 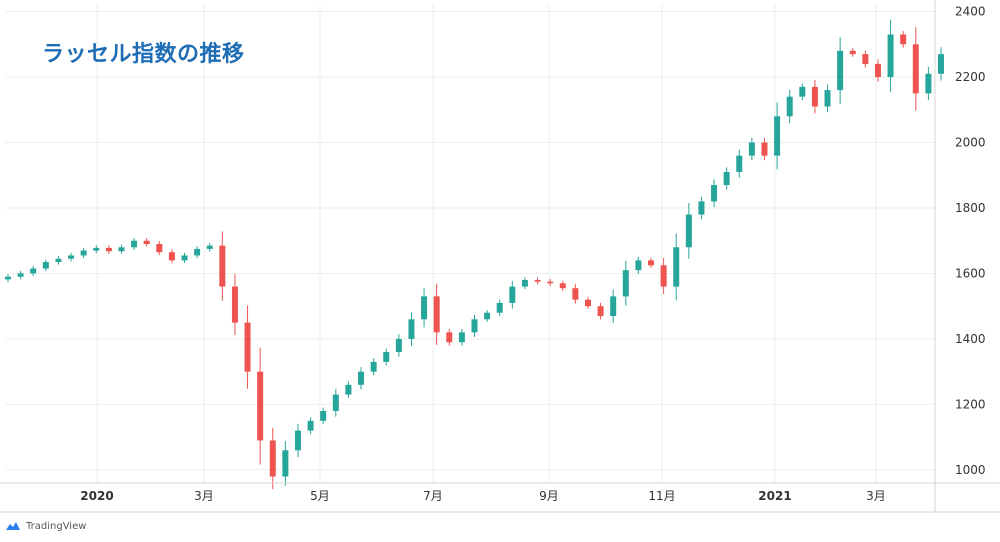 What do you see at coordinates (970, 12) in the screenshot?
I see `y-tick-label: 2400` at bounding box center [970, 12].